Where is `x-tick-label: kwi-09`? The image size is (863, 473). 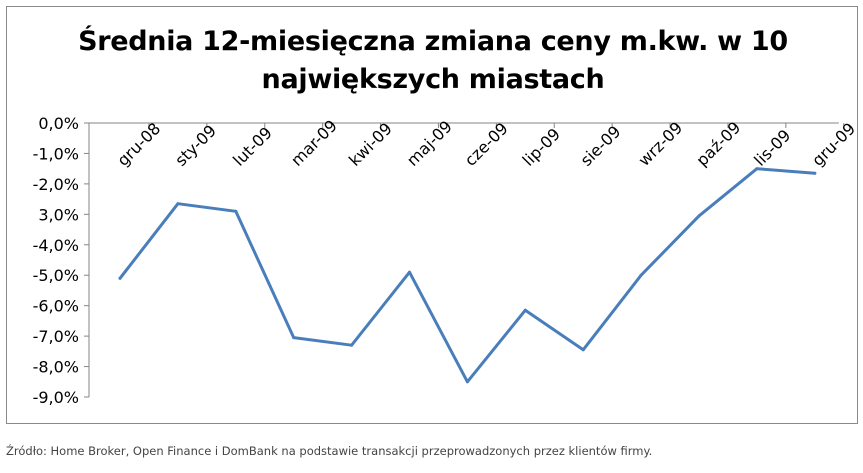
x-tick-label: kwi-09 is located at coordinates (370, 144).